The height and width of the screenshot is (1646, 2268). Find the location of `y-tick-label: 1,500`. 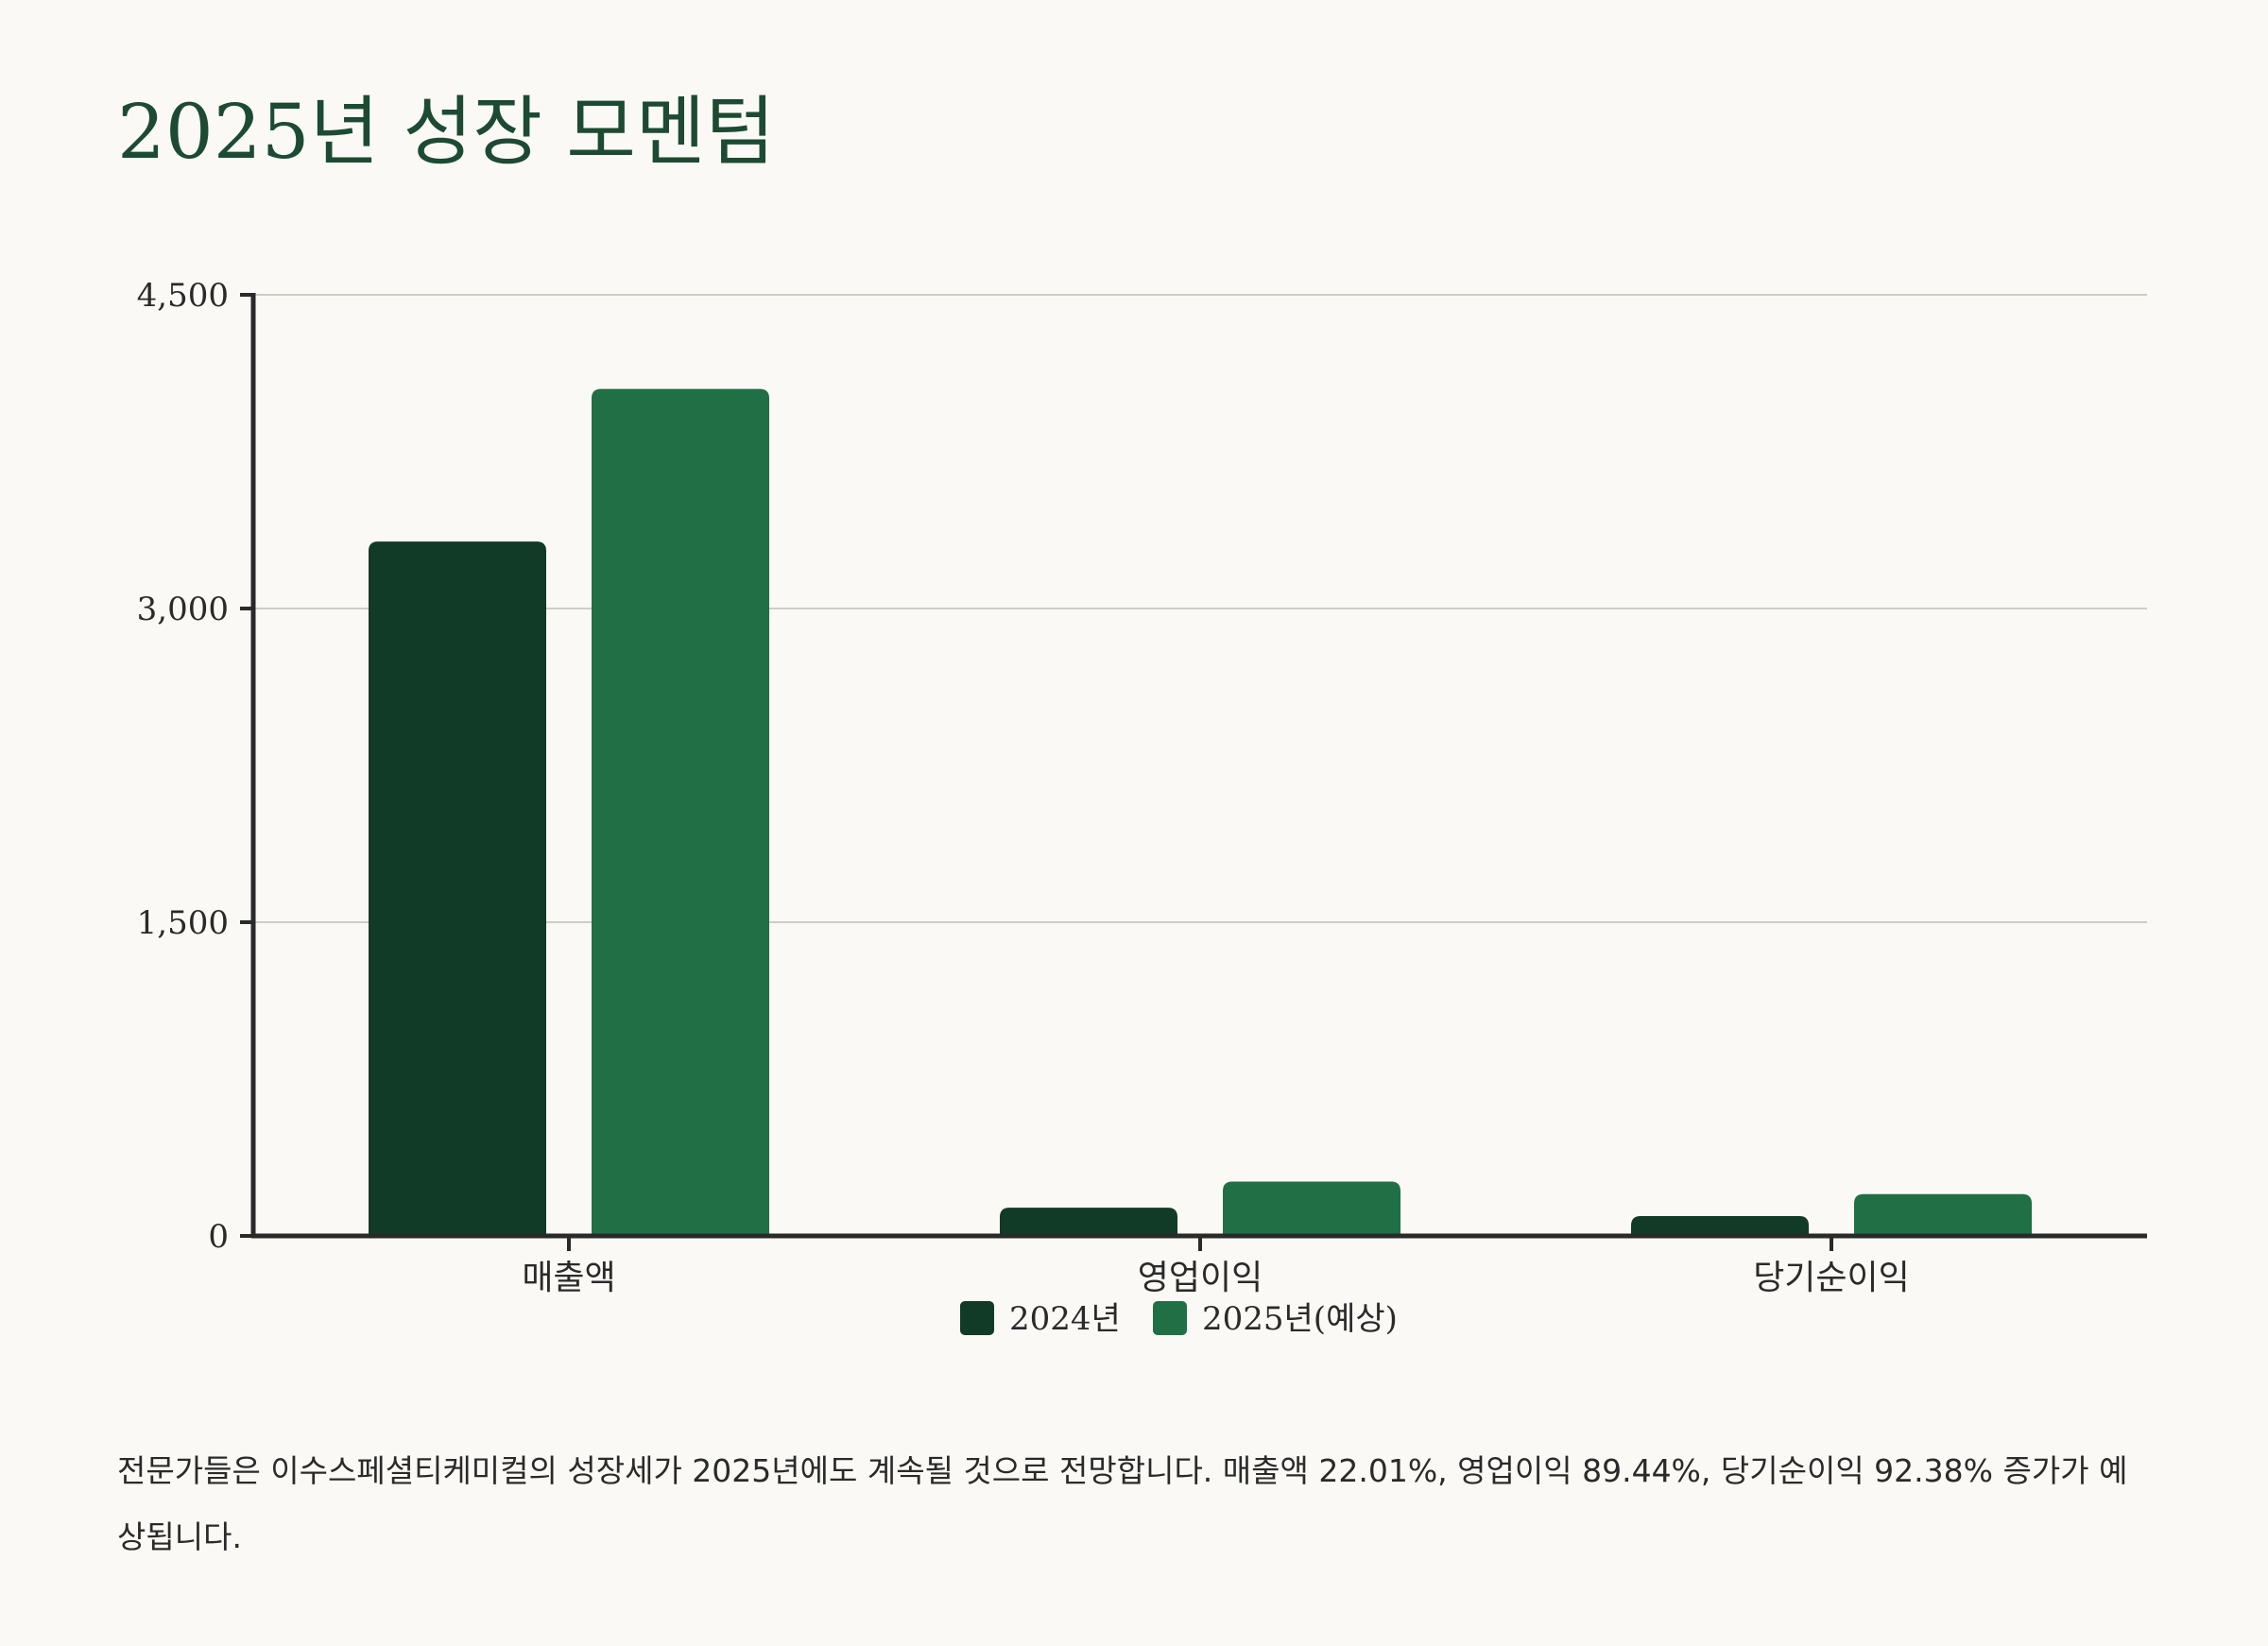

y-tick-label: 1,500 is located at coordinates (183, 923).